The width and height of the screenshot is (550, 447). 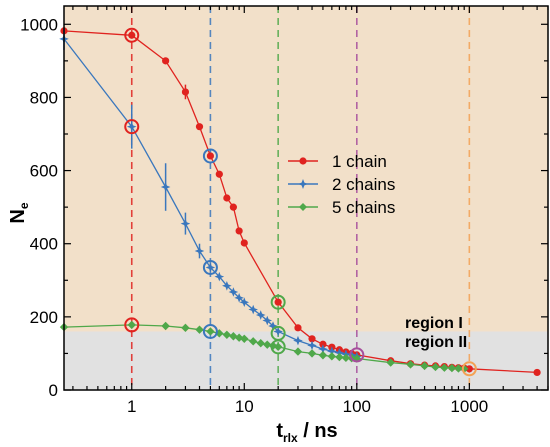 What do you see at coordinates (363, 184) in the screenshot?
I see `legend-label-2-chains: 2 chains` at bounding box center [363, 184].